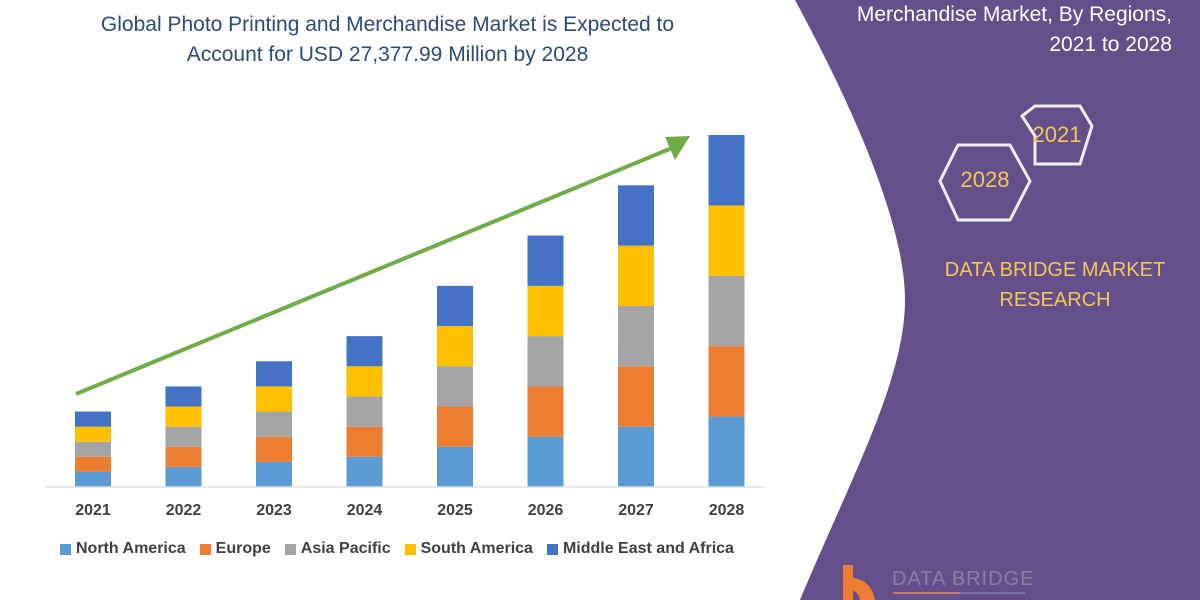  What do you see at coordinates (455, 510) in the screenshot?
I see `x-tick-label: 2025` at bounding box center [455, 510].